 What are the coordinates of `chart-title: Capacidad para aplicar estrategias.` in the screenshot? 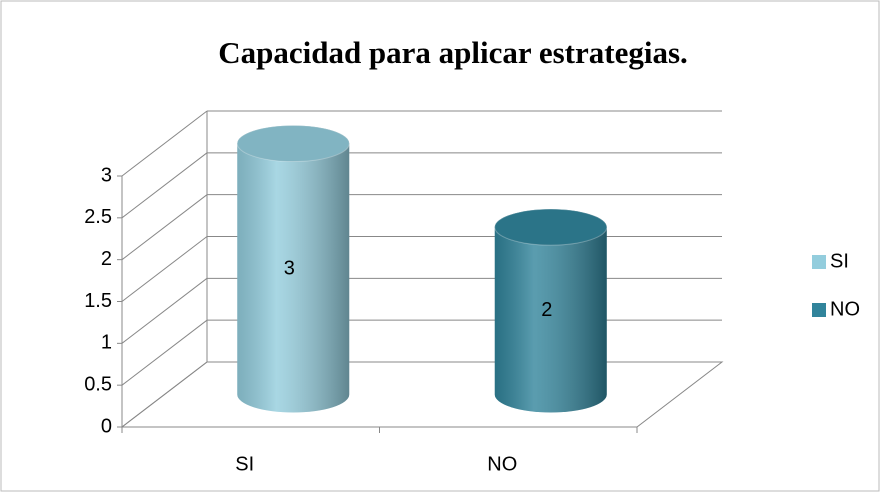 It's located at (453, 52).